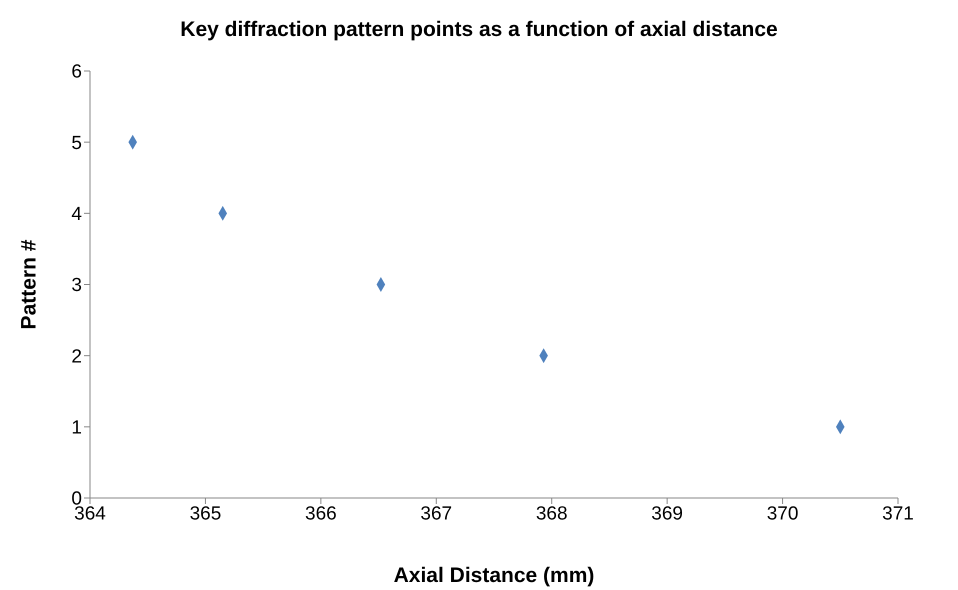 The height and width of the screenshot is (590, 958). What do you see at coordinates (494, 575) in the screenshot?
I see `x-axis-title: Axial Distance (mm)` at bounding box center [494, 575].